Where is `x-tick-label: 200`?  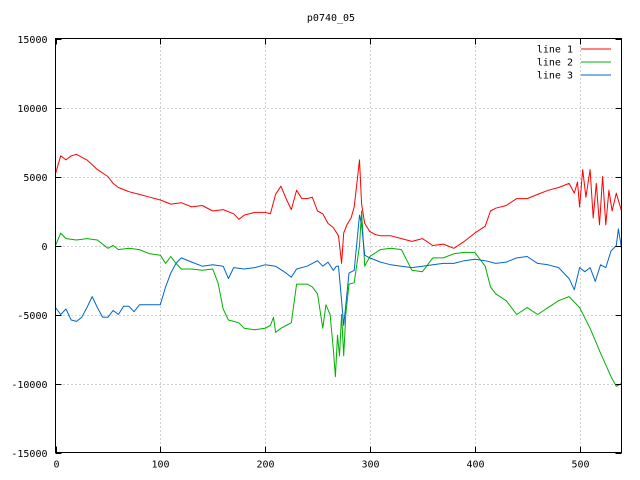
x-tick-label: 200 is located at coordinates (265, 465).